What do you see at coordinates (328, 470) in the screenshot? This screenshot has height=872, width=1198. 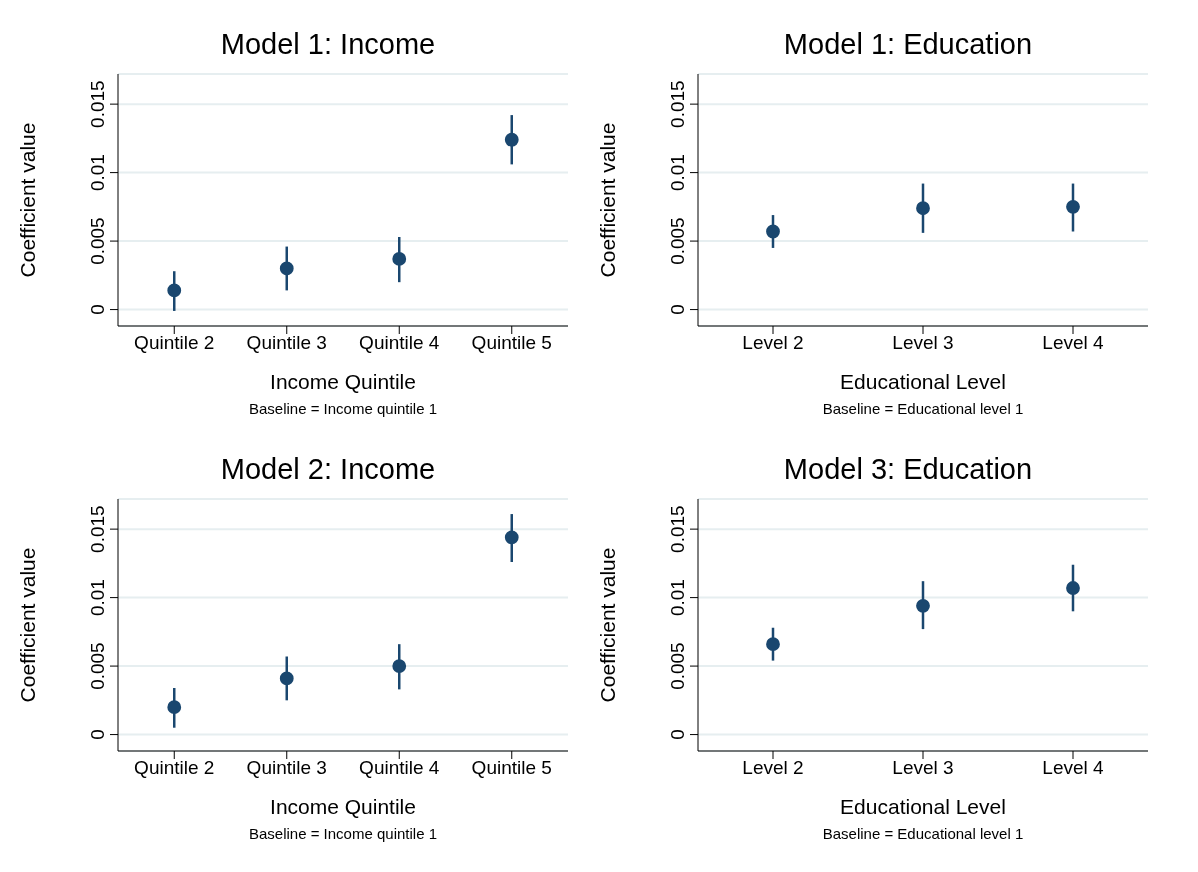 I see `chart-title: Model 2: Income` at bounding box center [328, 470].